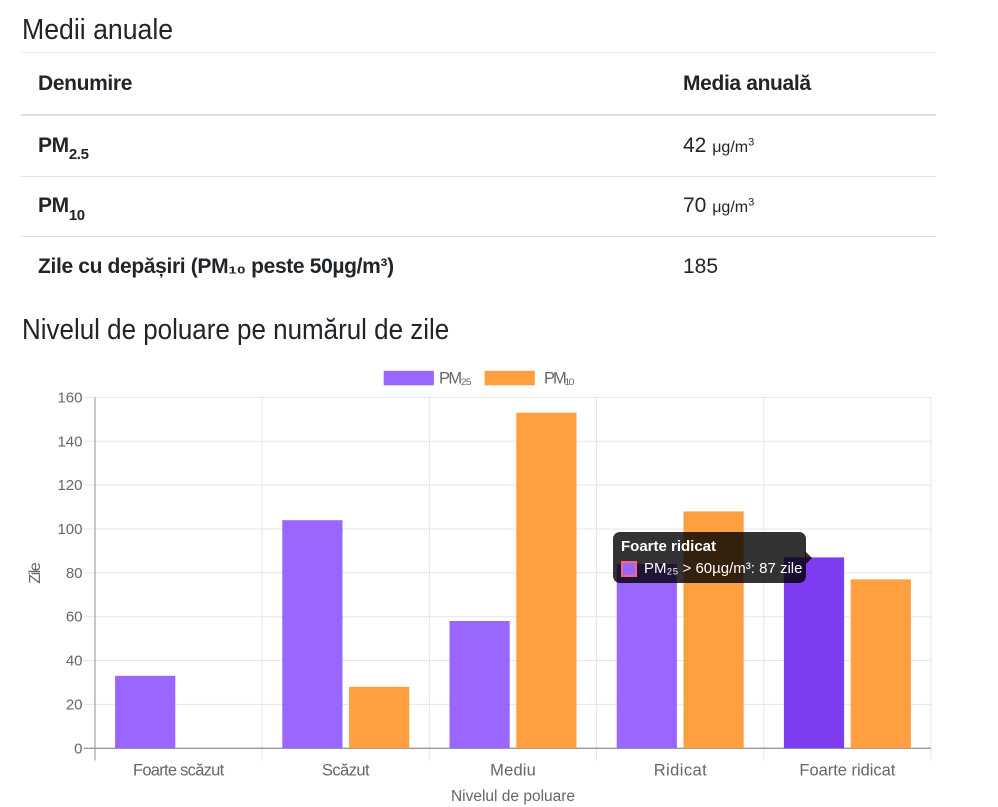 The height and width of the screenshot is (807, 998). What do you see at coordinates (513, 771) in the screenshot?
I see `svg-text: Mediu` at bounding box center [513, 771].